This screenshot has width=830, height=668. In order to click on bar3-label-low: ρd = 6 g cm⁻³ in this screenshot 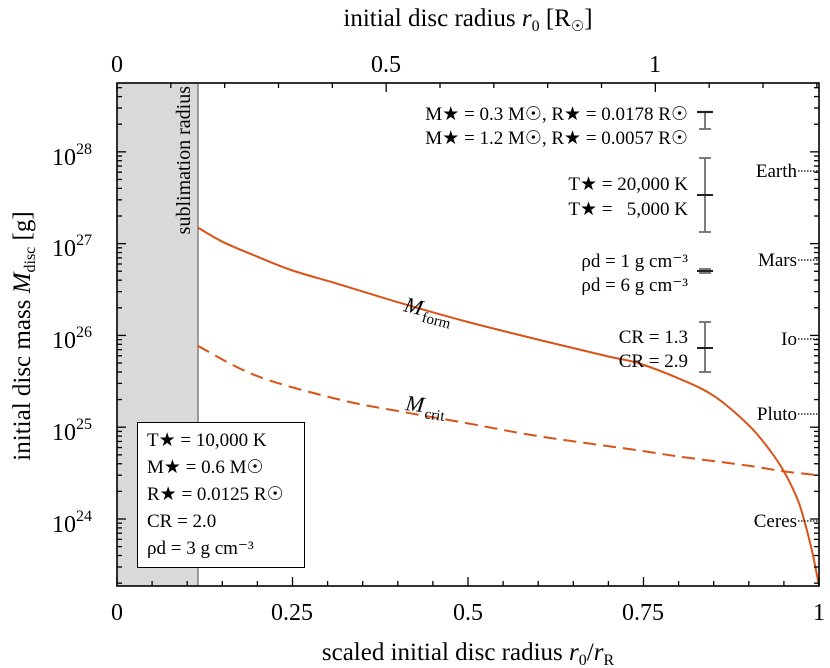, I will do `click(634, 285)`.